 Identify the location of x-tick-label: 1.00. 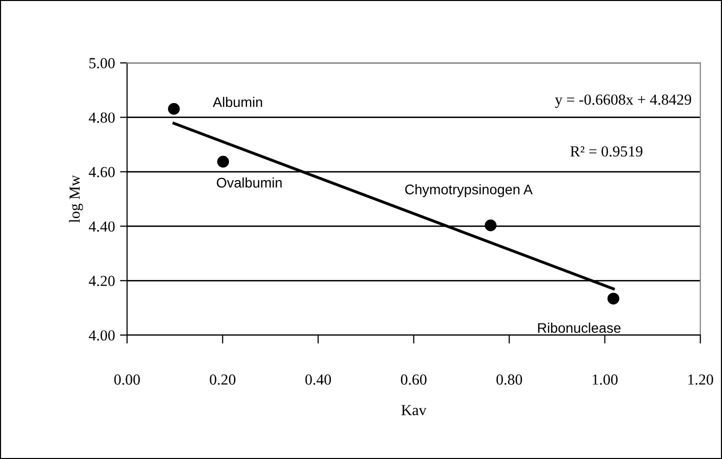
(605, 379).